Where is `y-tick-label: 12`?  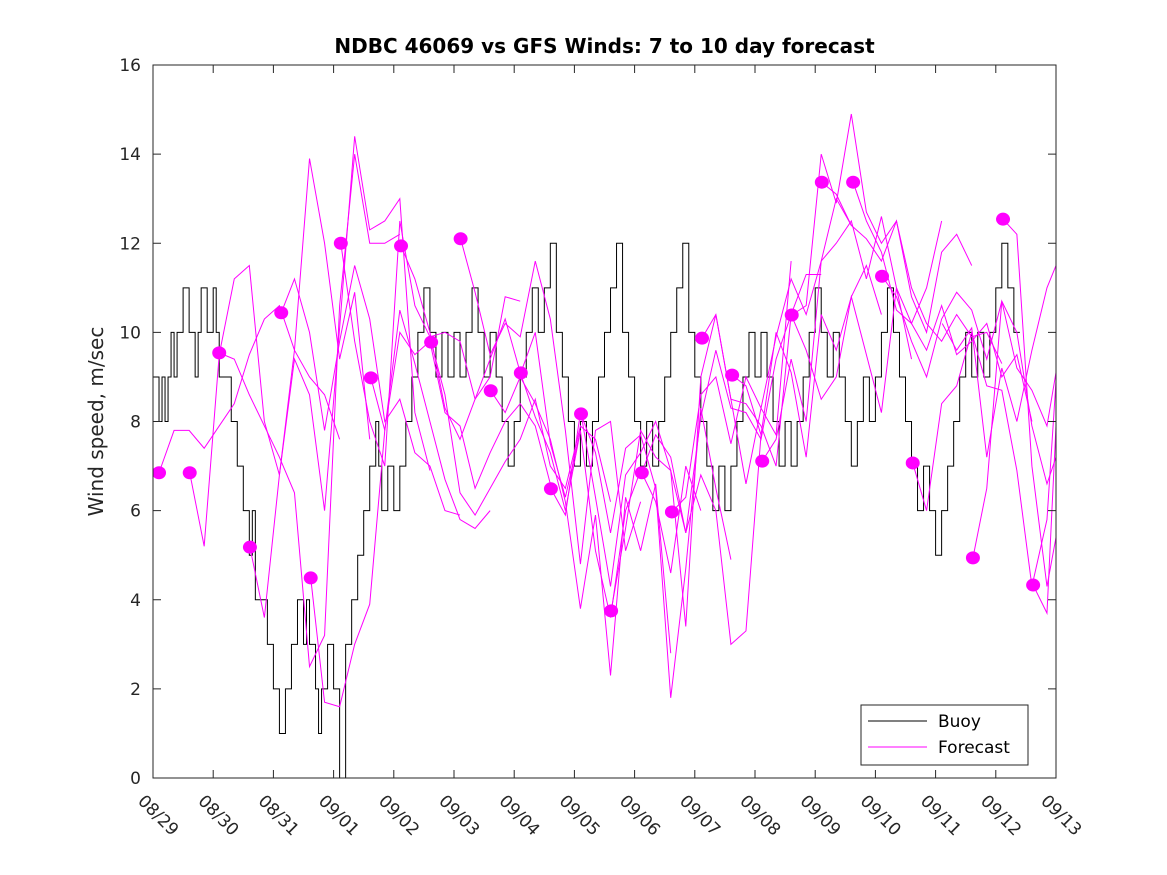
y-tick-label: 12 is located at coordinates (130, 244).